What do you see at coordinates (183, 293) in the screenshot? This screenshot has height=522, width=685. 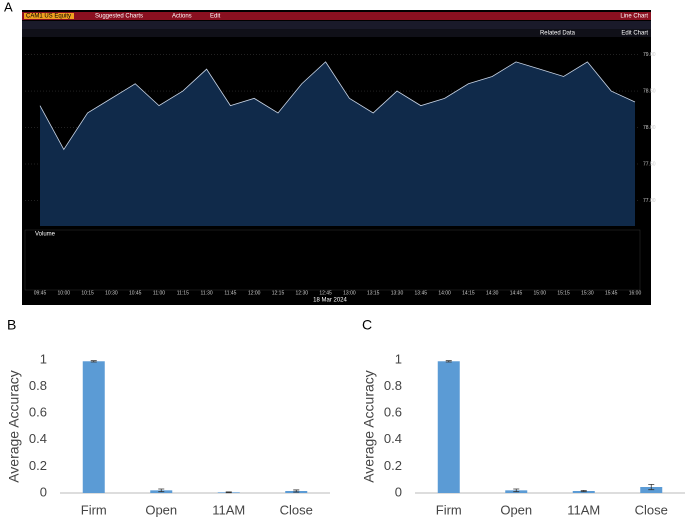 I see `x-tick-label: 11:15` at bounding box center [183, 293].